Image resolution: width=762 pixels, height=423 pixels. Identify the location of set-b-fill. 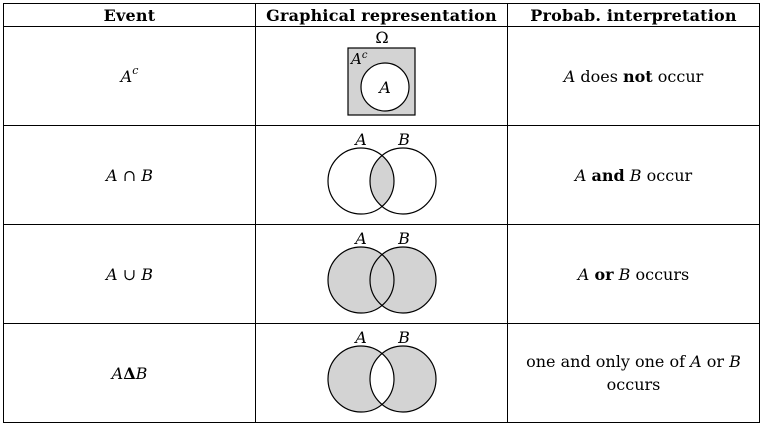
(403, 280).